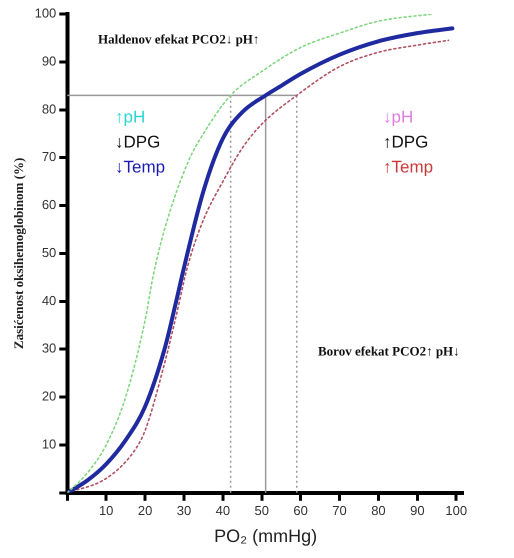  What do you see at coordinates (398, 117) in the screenshot?
I see `annotation: ↓pH` at bounding box center [398, 117].